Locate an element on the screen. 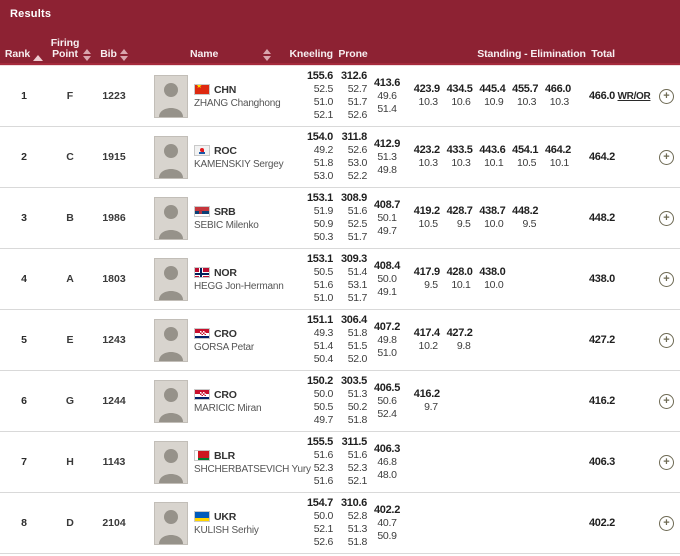 This screenshot has height=556, width=680. aggregate-scores-total: 413.6 is located at coordinates (387, 82).